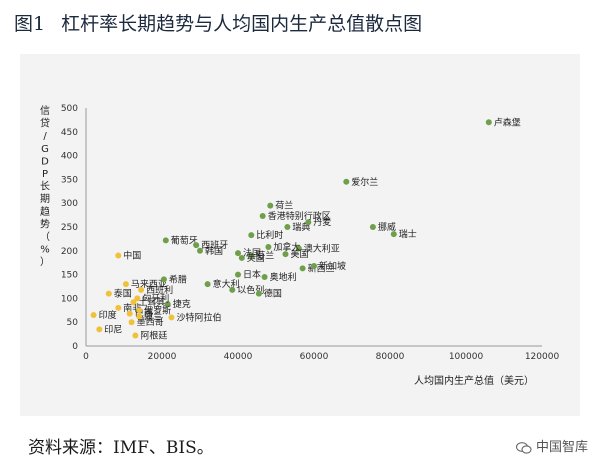  I want to click on y-axis-title-char: 长, so click(45, 187).